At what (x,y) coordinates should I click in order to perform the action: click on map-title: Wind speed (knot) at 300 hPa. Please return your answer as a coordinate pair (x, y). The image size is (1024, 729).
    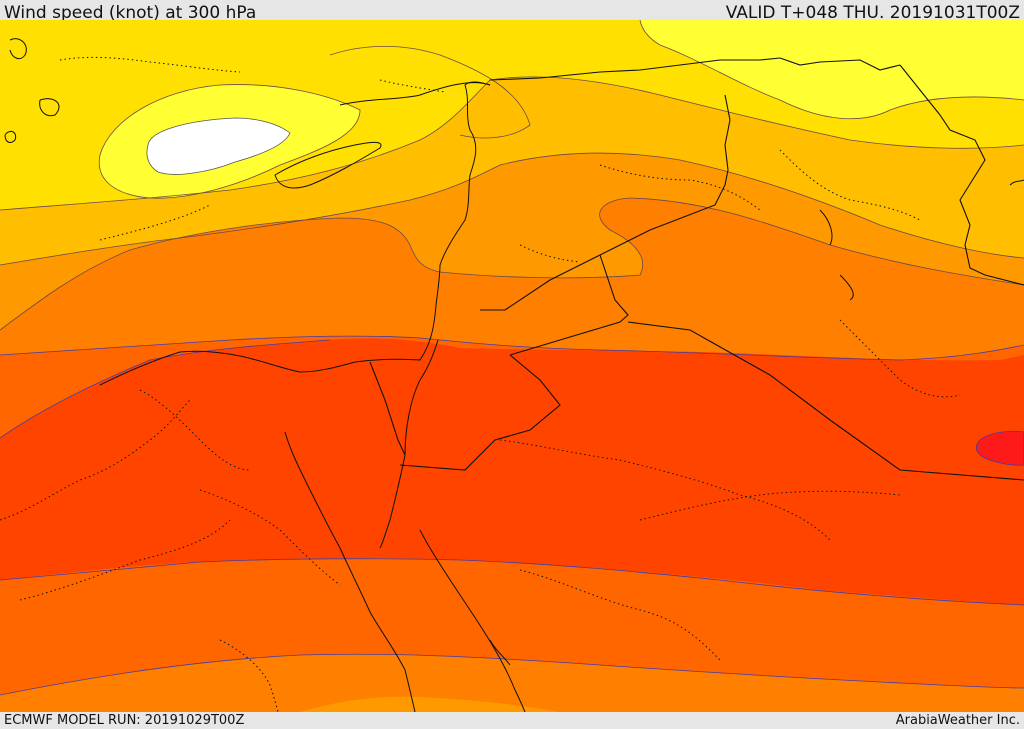
    Looking at the image, I should click on (130, 13).